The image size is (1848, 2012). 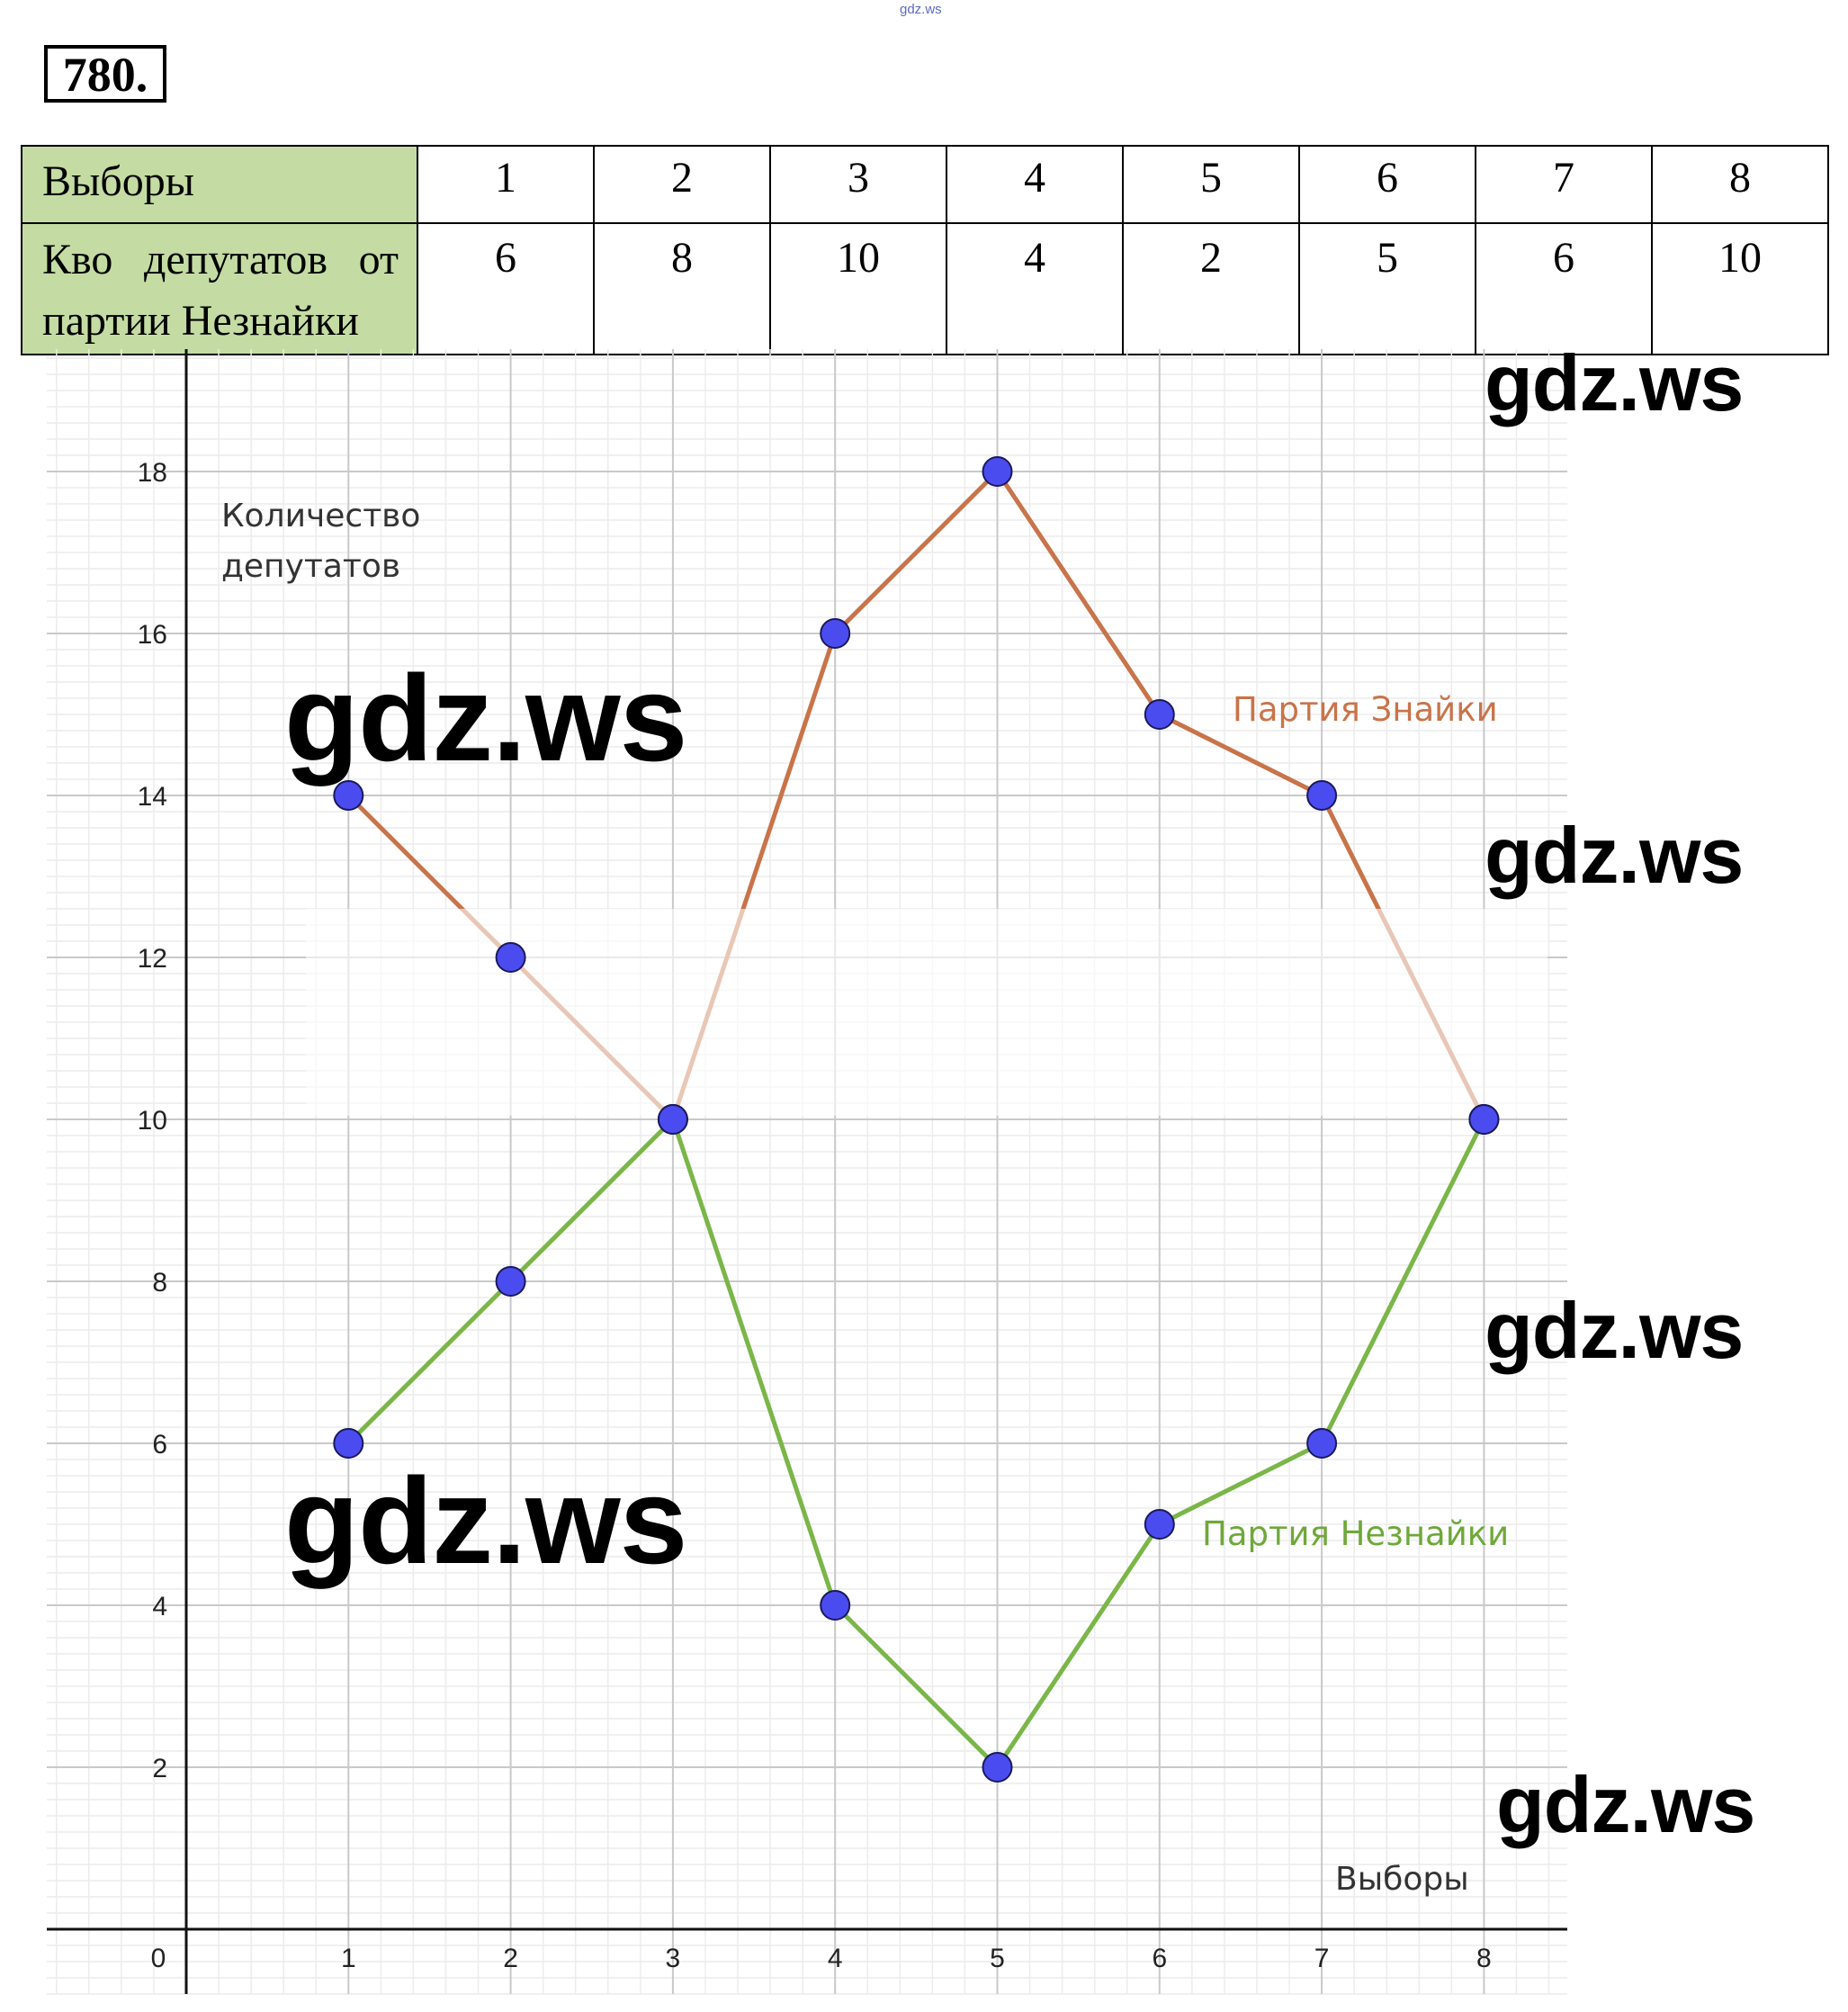 What do you see at coordinates (1322, 1958) in the screenshot?
I see `x-tick-label: 7` at bounding box center [1322, 1958].